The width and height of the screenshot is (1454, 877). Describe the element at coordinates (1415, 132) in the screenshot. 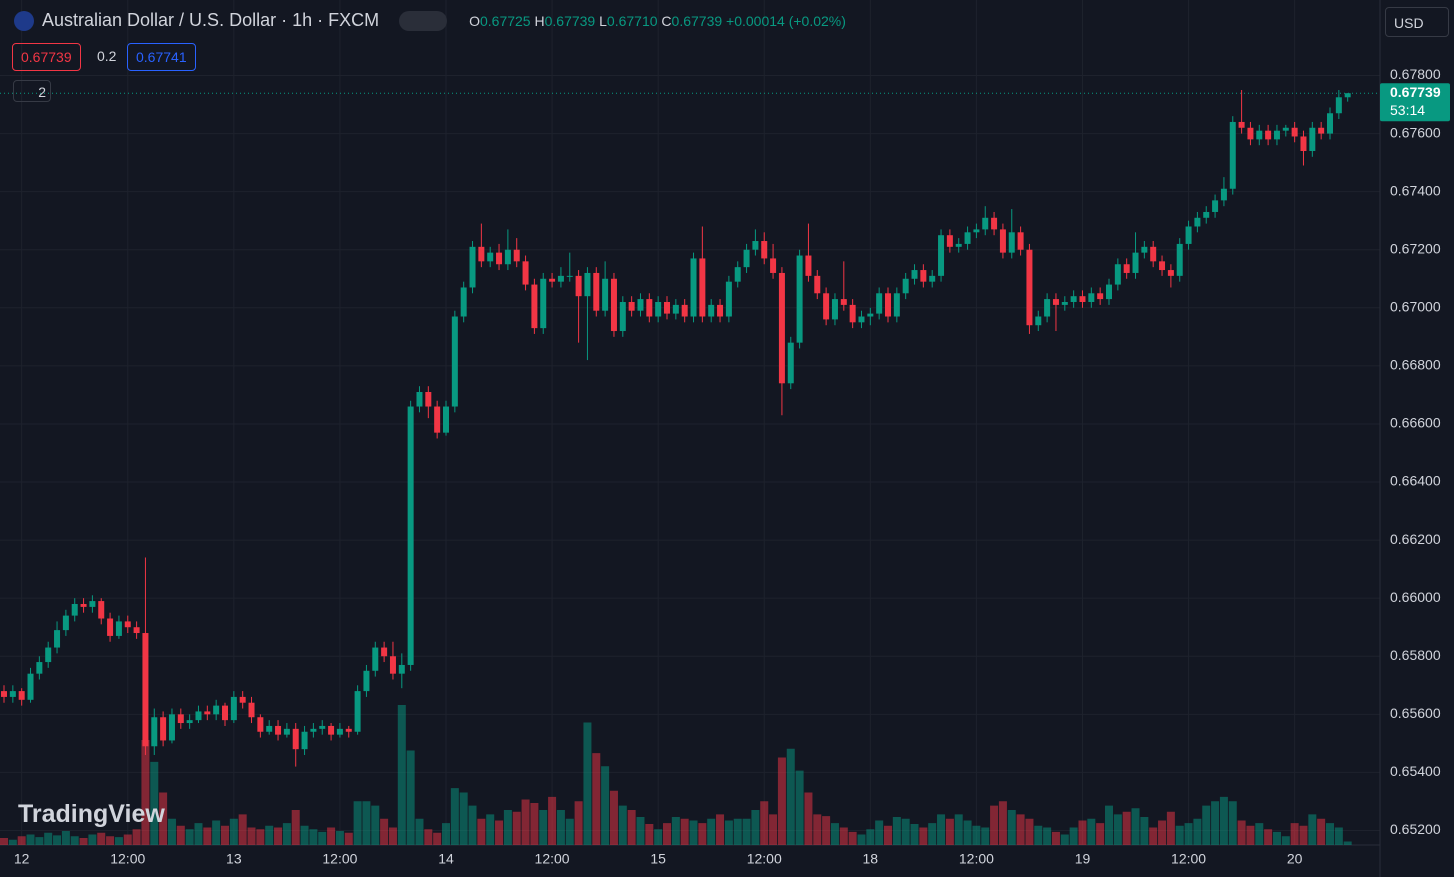

I see `y-tick-label: 0.67600` at that location.